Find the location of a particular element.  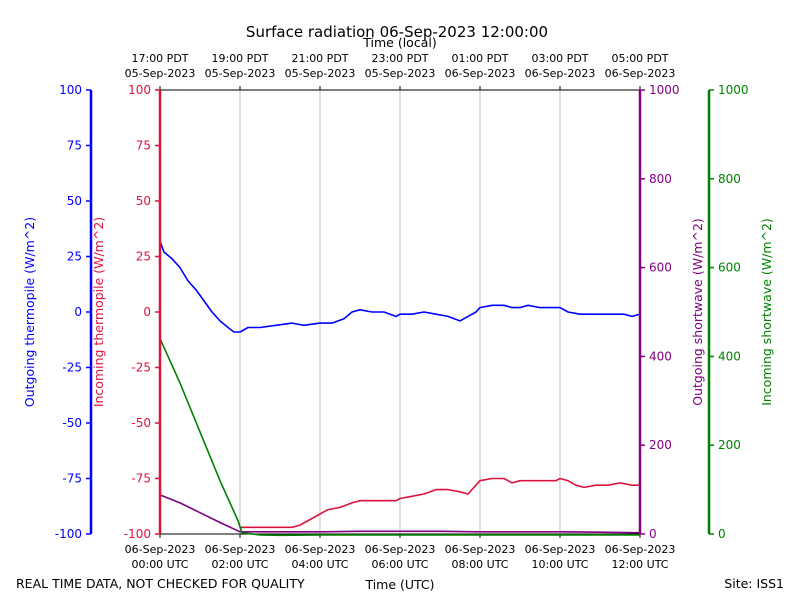

incoming-shortwave-axis-tick-label: 600 is located at coordinates (729, 268).